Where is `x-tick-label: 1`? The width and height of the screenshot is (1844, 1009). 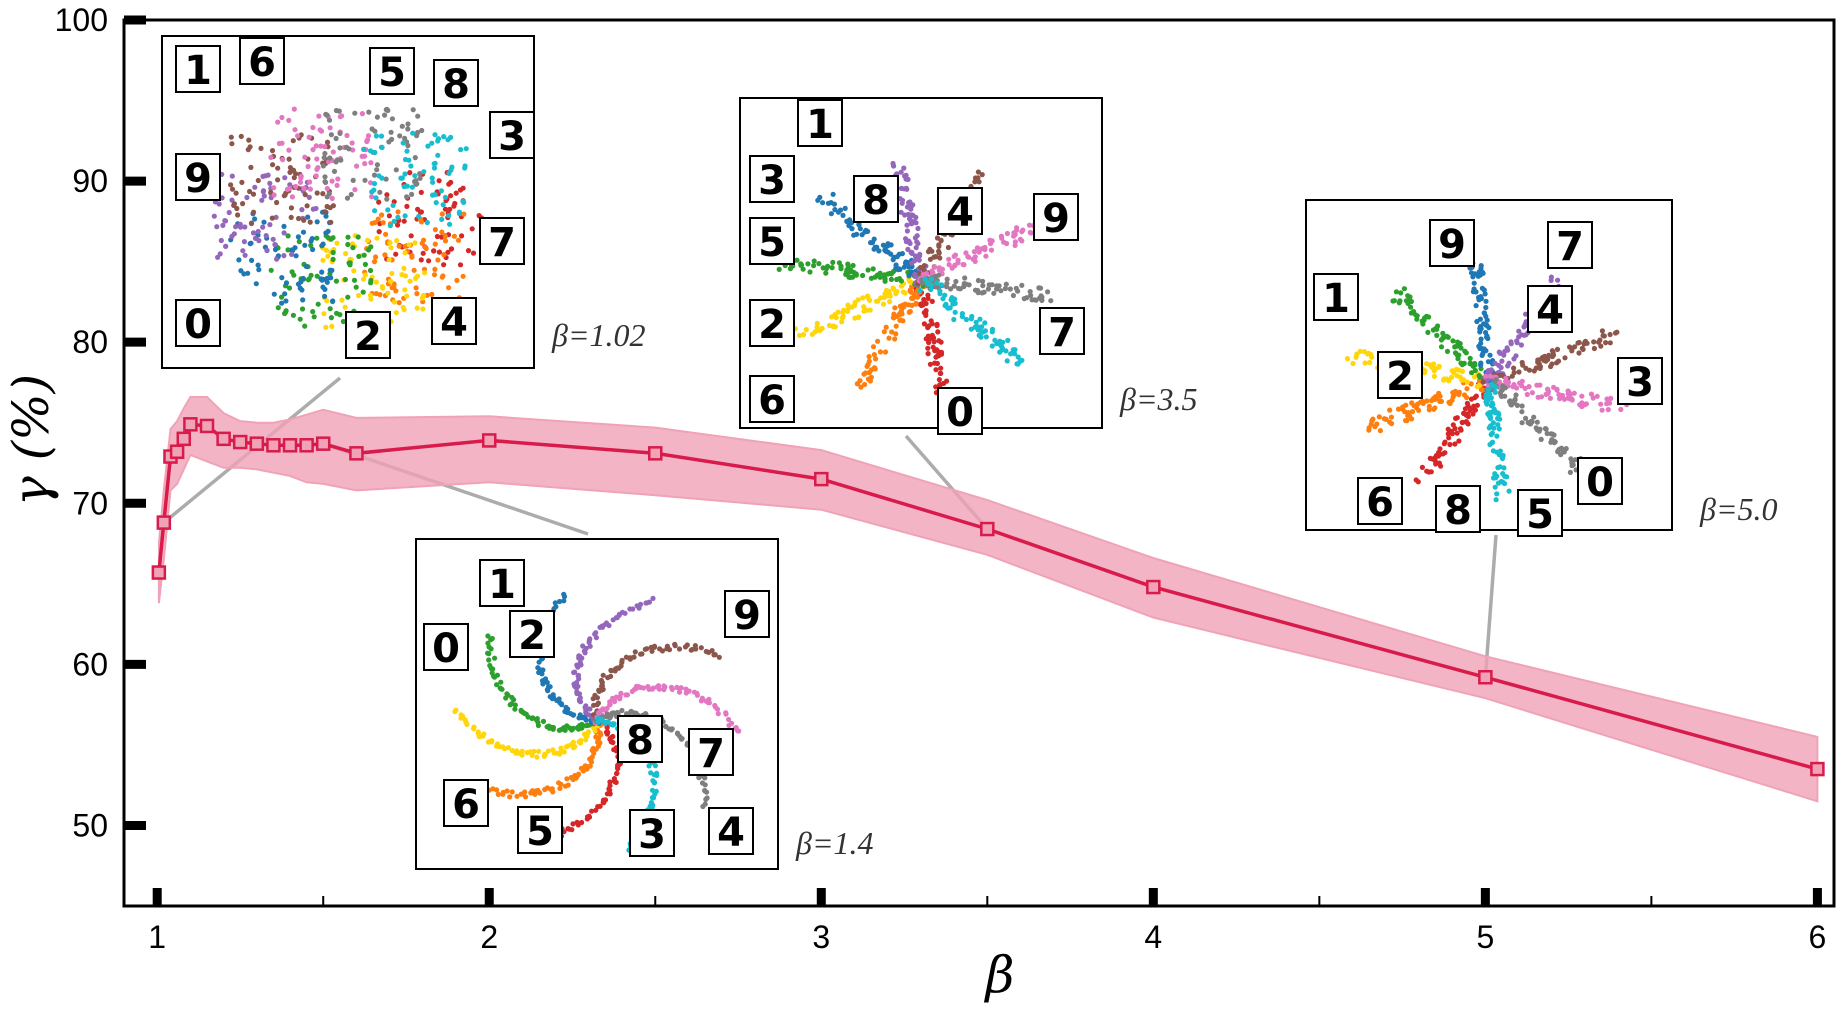
x-tick-label: 1 is located at coordinates (157, 937).